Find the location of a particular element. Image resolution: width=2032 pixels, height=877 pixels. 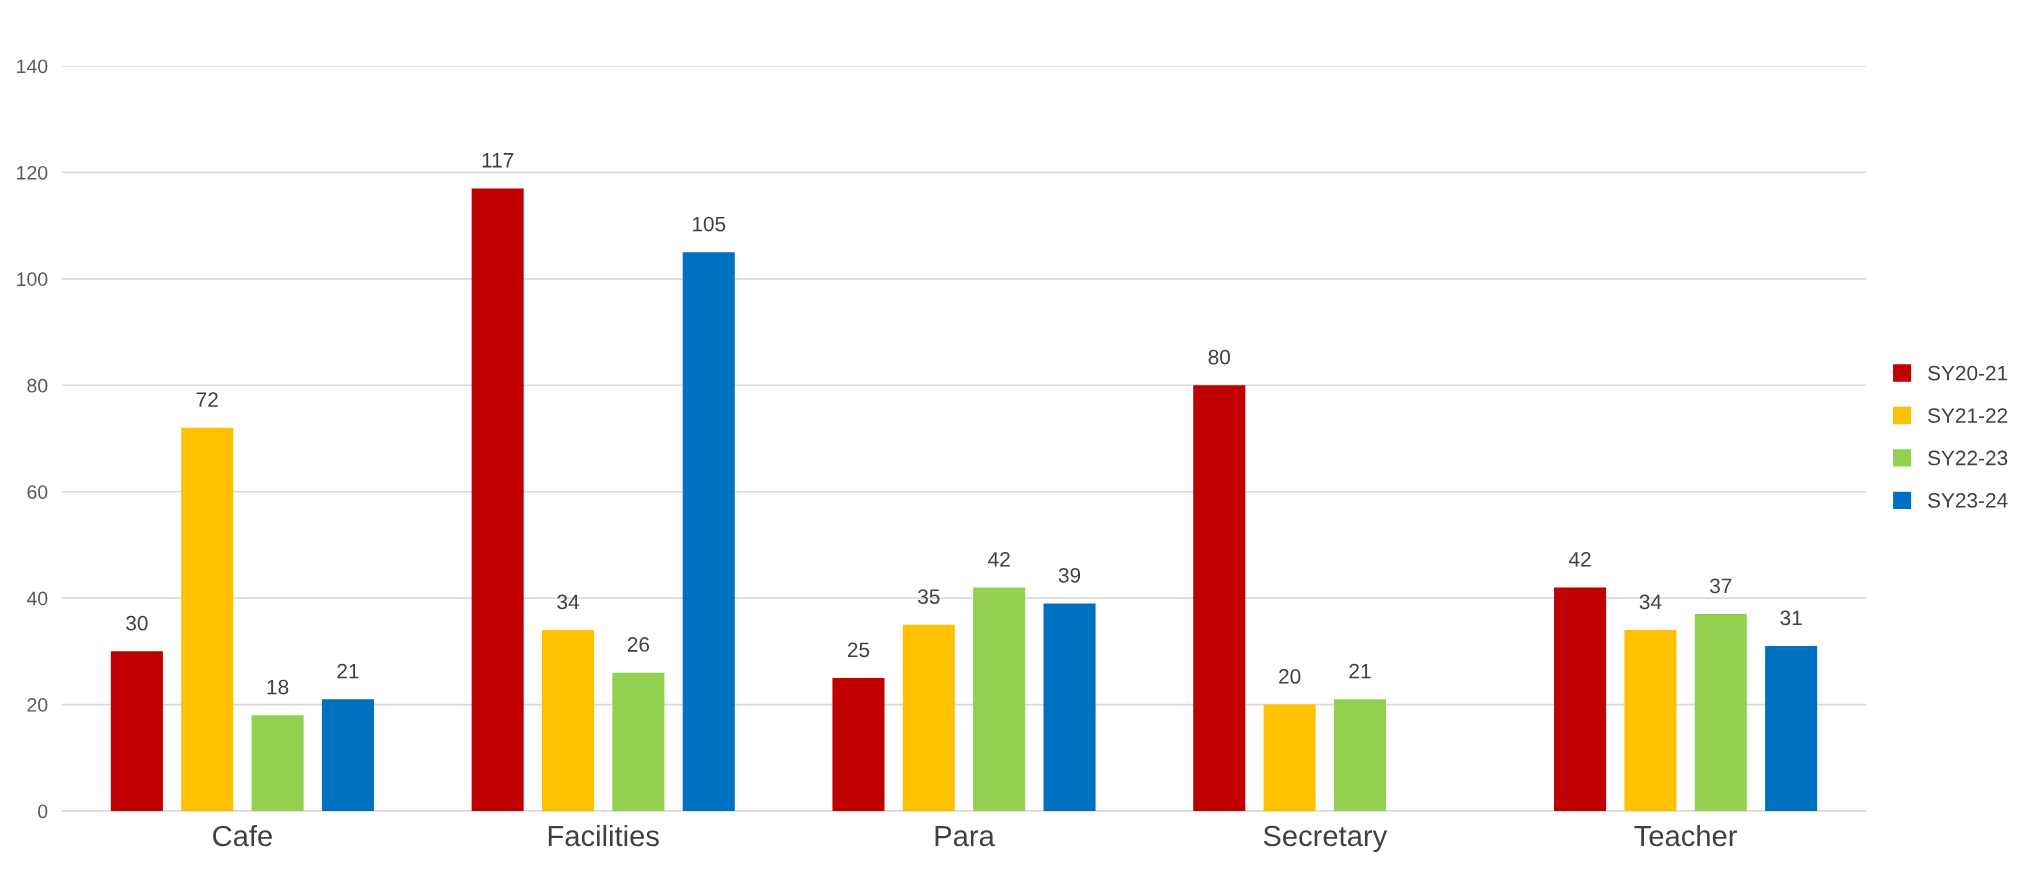

data-label: 39 is located at coordinates (1069, 575).